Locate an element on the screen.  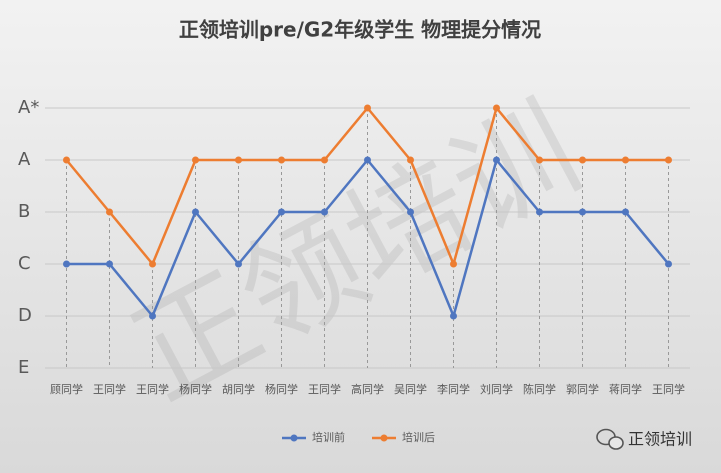
x-tick-label: 陈同学 is located at coordinates (539, 389).